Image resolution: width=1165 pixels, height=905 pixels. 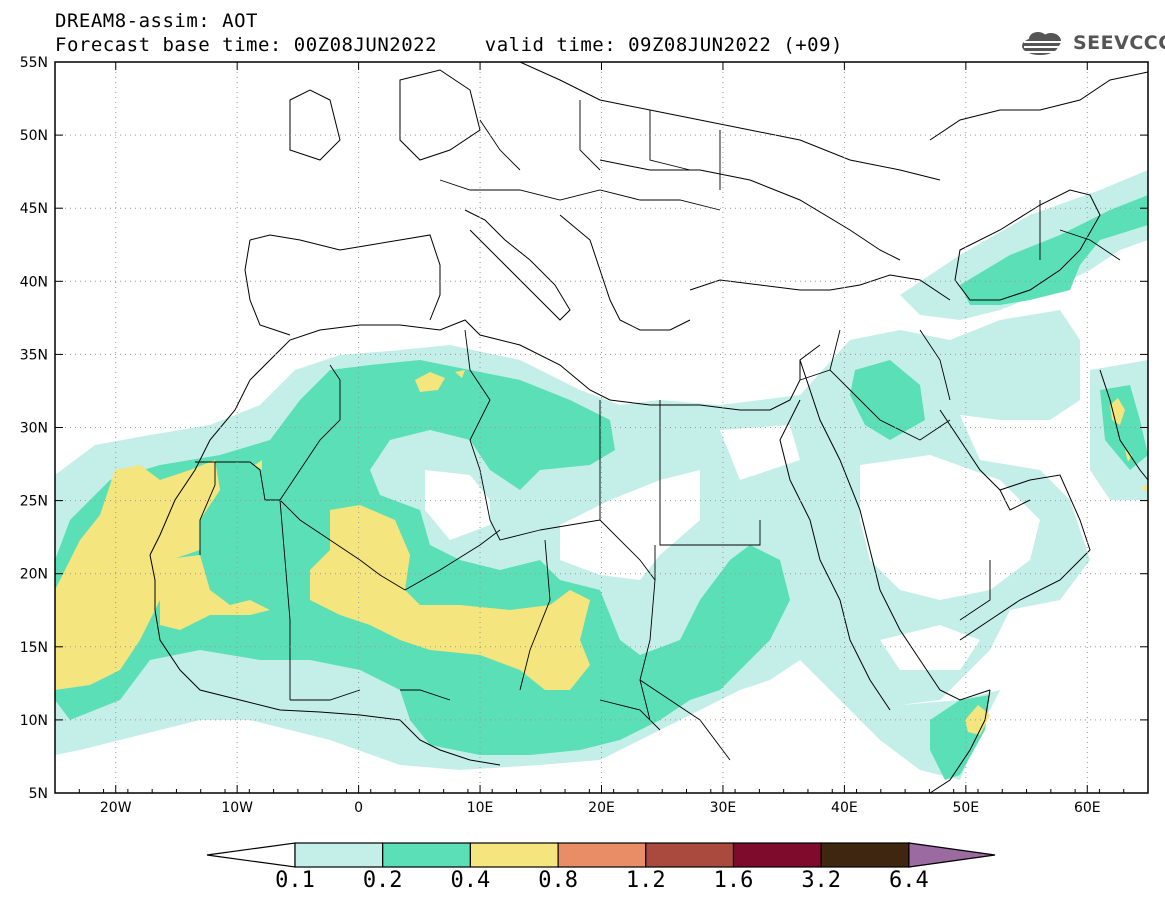 I want to click on colorbar-label: 0.8, so click(x=558, y=880).